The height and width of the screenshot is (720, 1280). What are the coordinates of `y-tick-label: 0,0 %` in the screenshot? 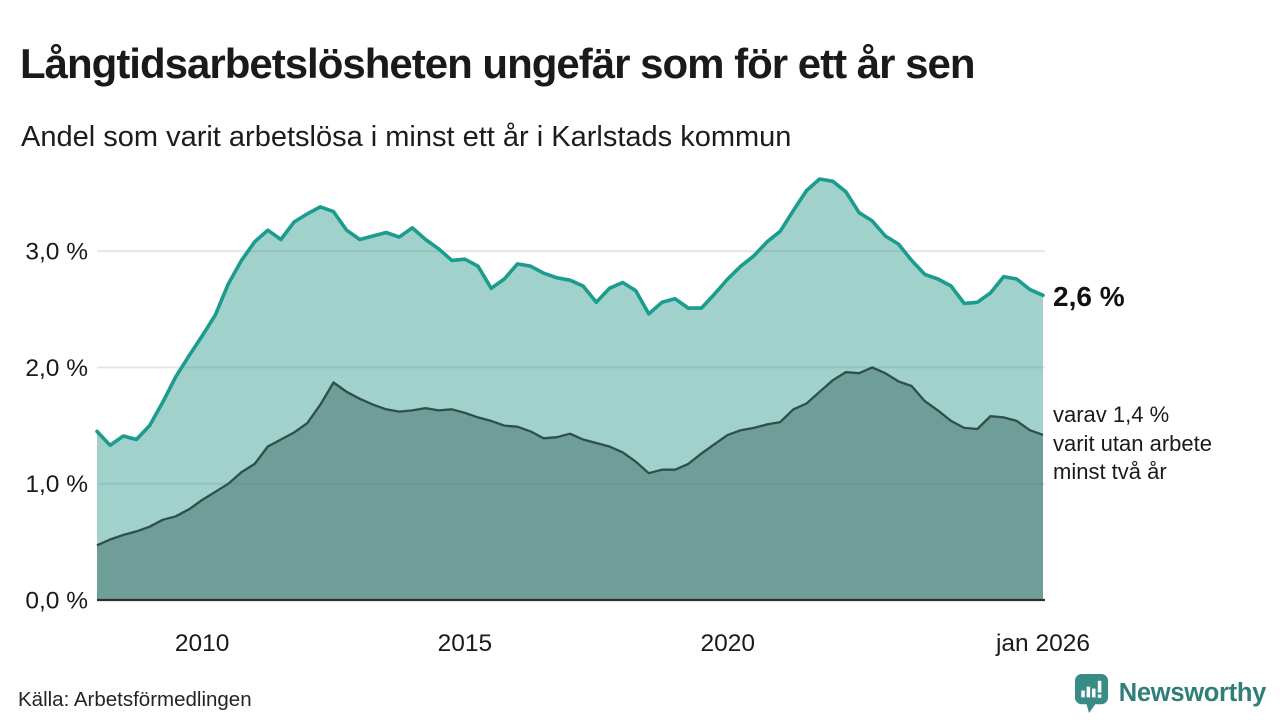 It's located at (56, 601).